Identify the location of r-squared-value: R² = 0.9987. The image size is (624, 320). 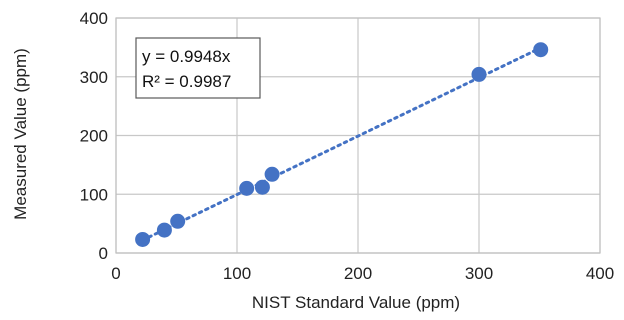
(186, 81).